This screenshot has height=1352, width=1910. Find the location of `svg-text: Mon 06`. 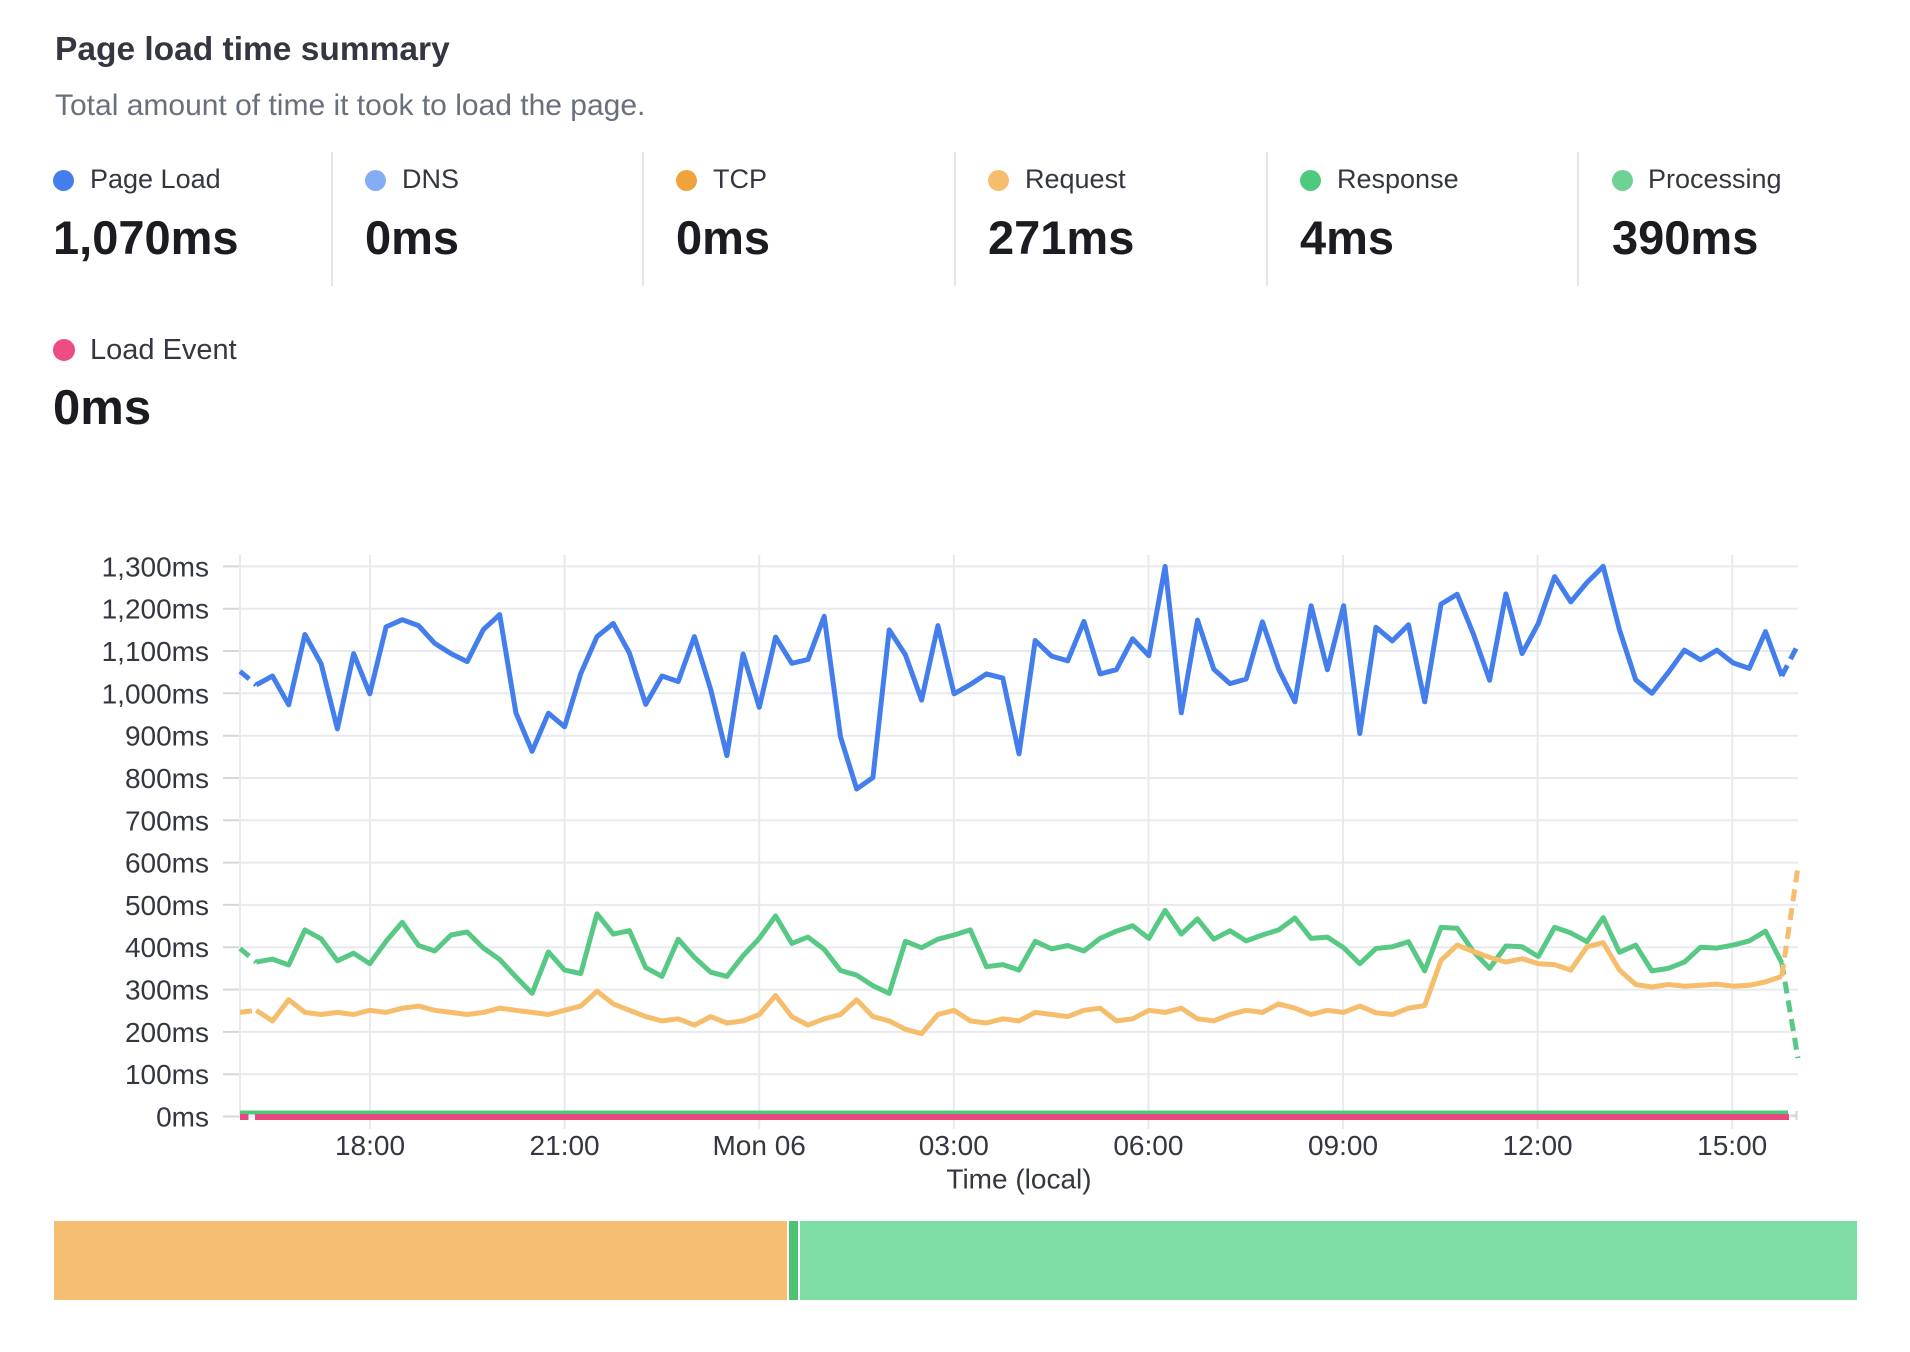

svg-text: Mon 06 is located at coordinates (758, 1145).